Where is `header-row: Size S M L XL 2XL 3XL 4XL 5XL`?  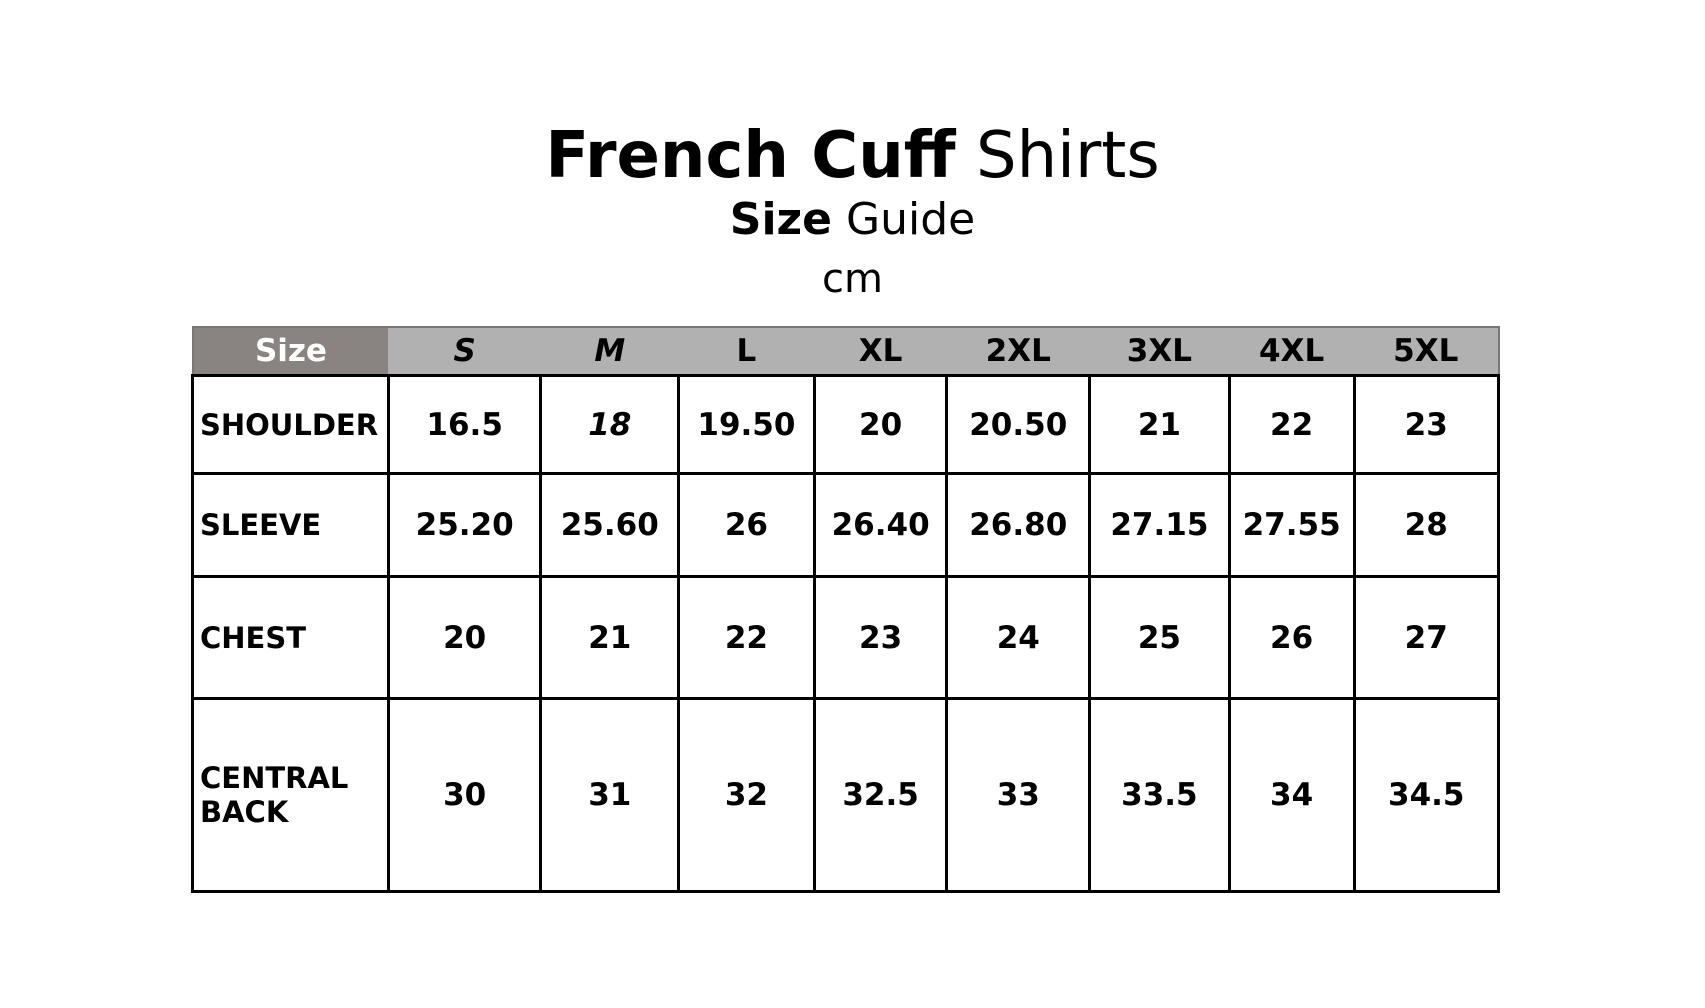 header-row: Size S M L XL 2XL 3XL 4XL 5XL is located at coordinates (845, 351).